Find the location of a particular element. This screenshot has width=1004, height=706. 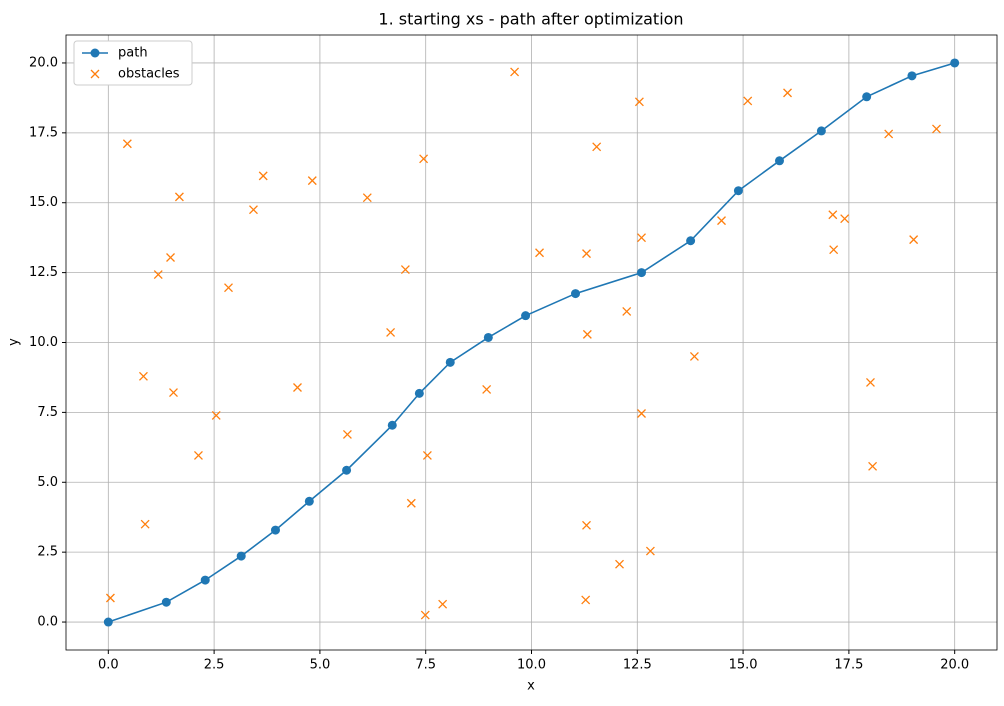

x-tick-label: 2.5 is located at coordinates (214, 665).